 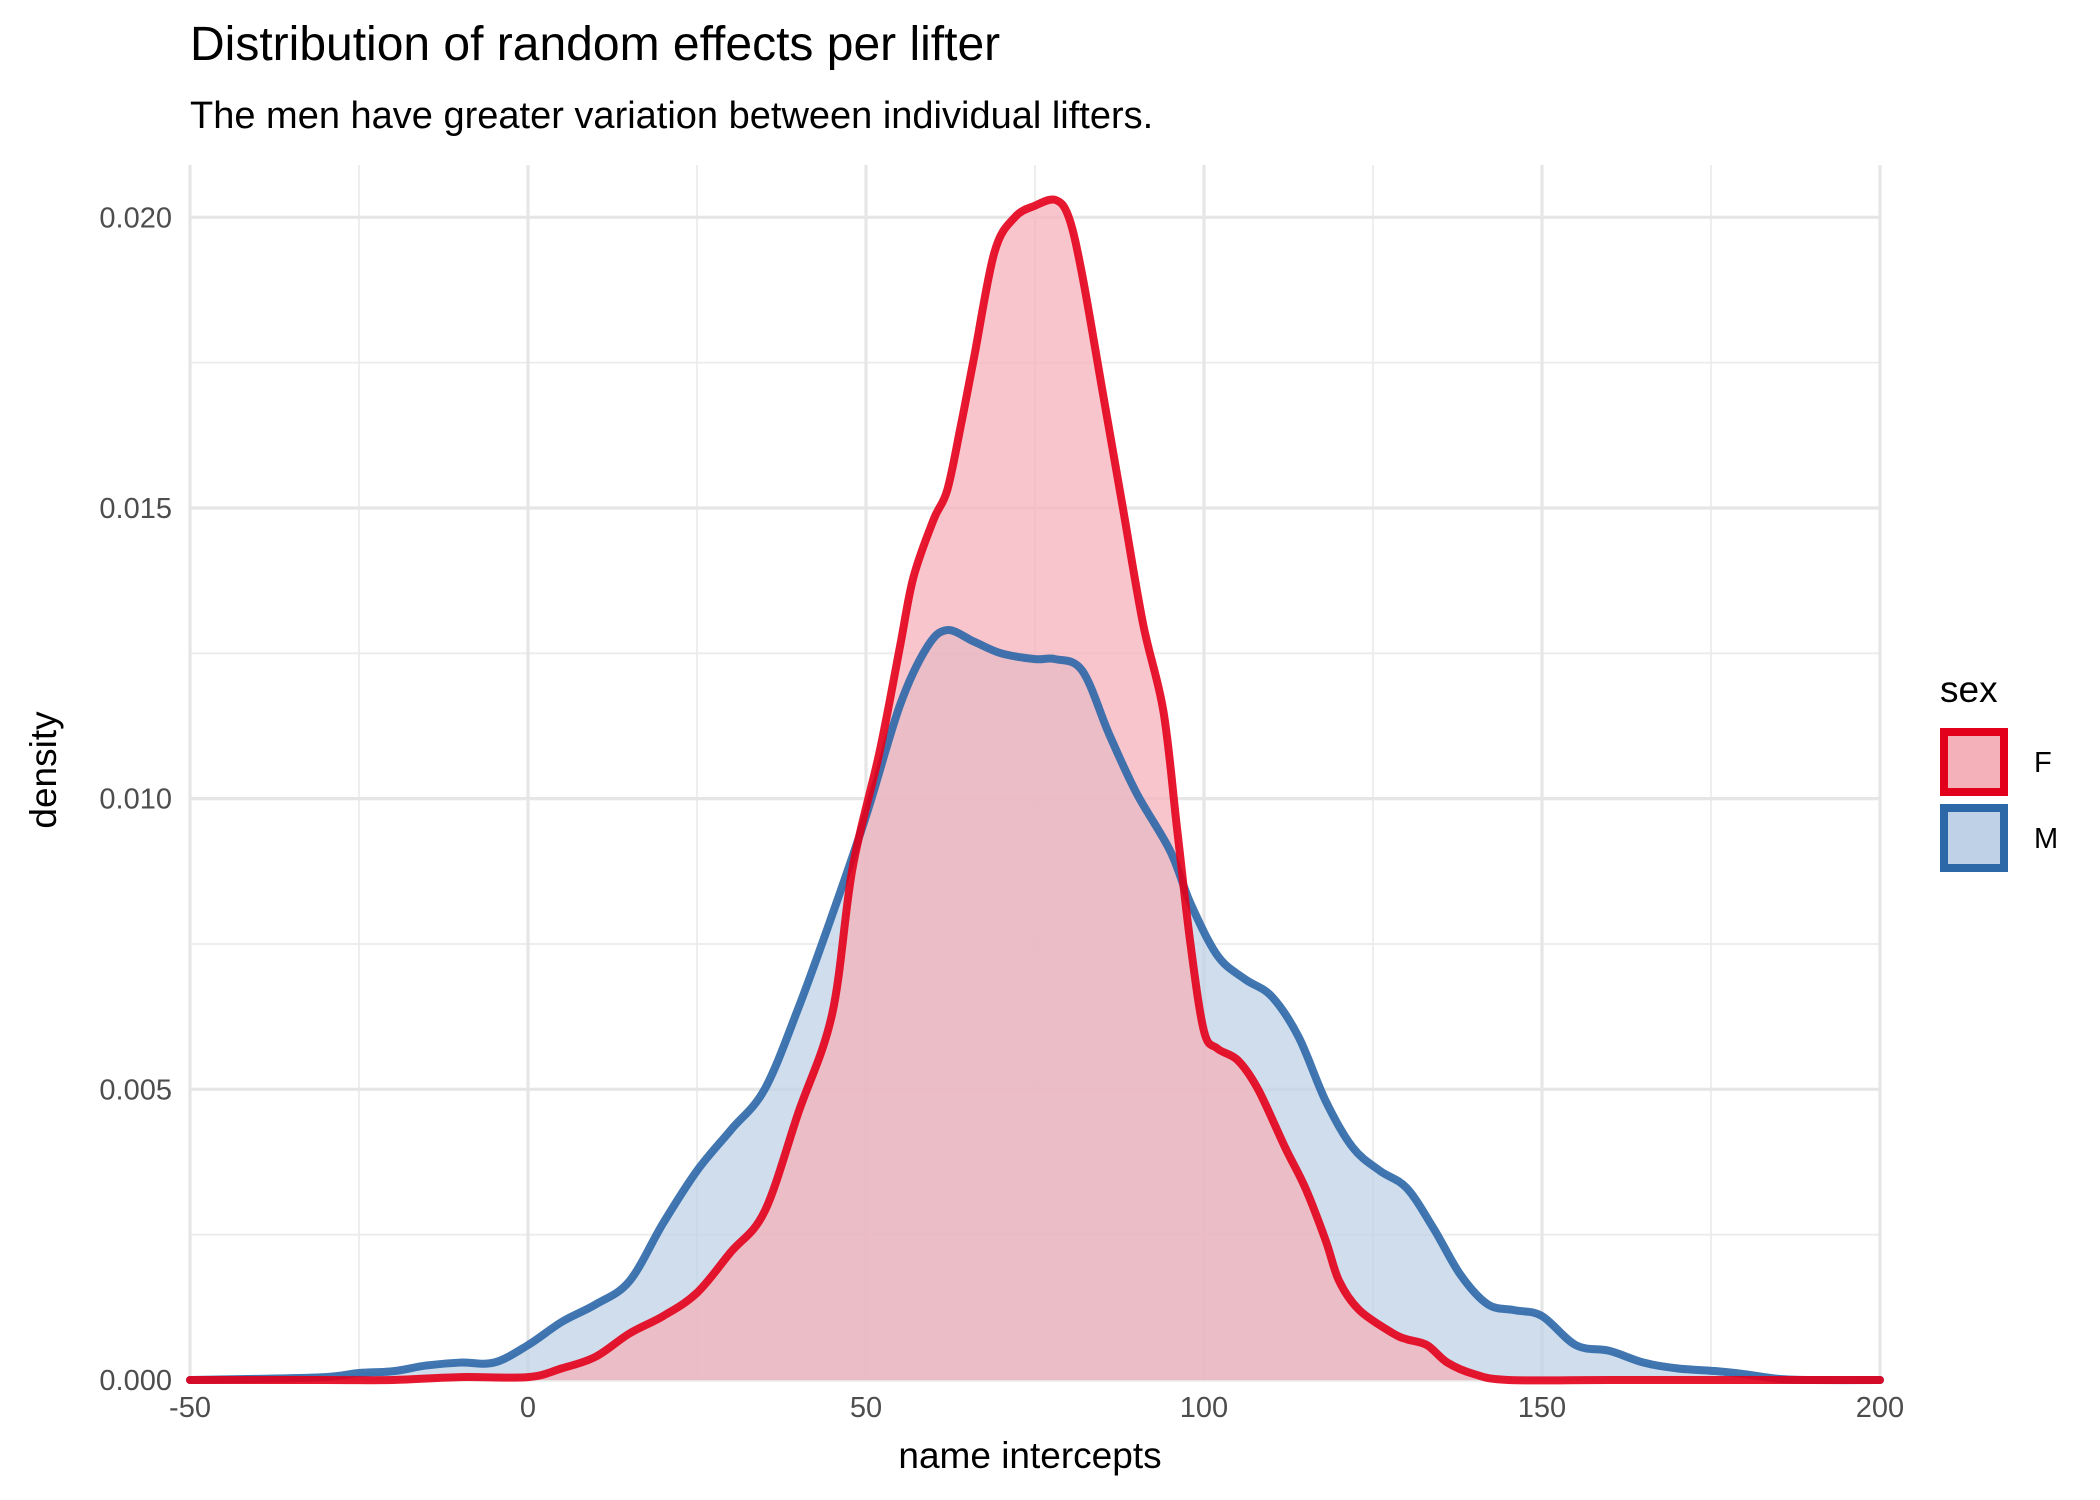 I want to click on x-tick-label: 0, so click(x=528, y=1408).